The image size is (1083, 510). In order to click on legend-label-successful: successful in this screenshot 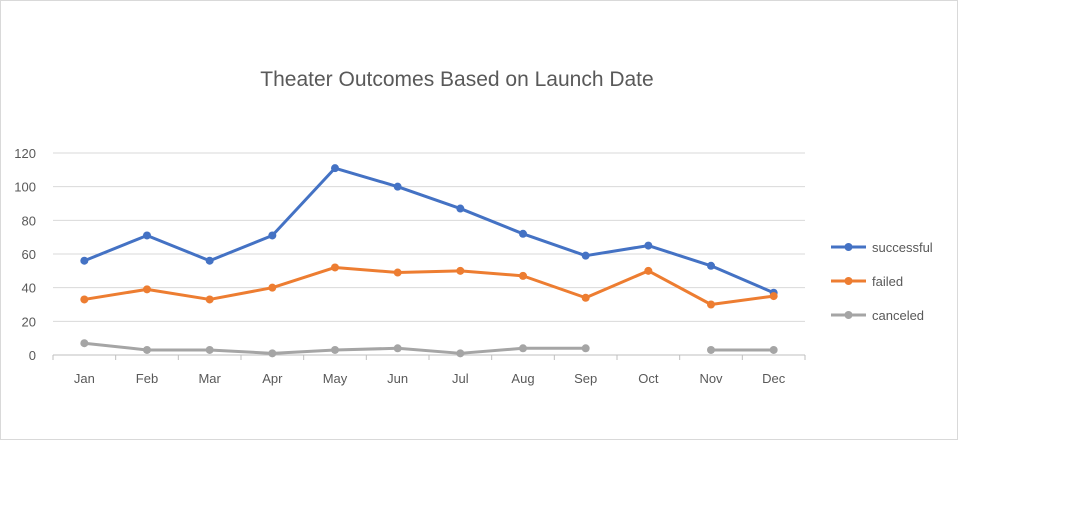, I will do `click(902, 247)`.